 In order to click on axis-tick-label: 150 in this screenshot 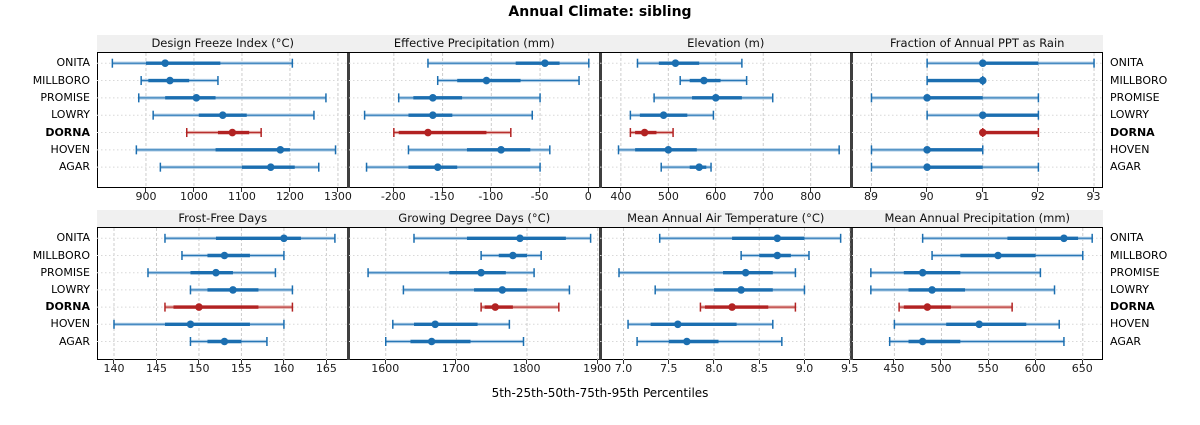, I will do `click(199, 368)`.